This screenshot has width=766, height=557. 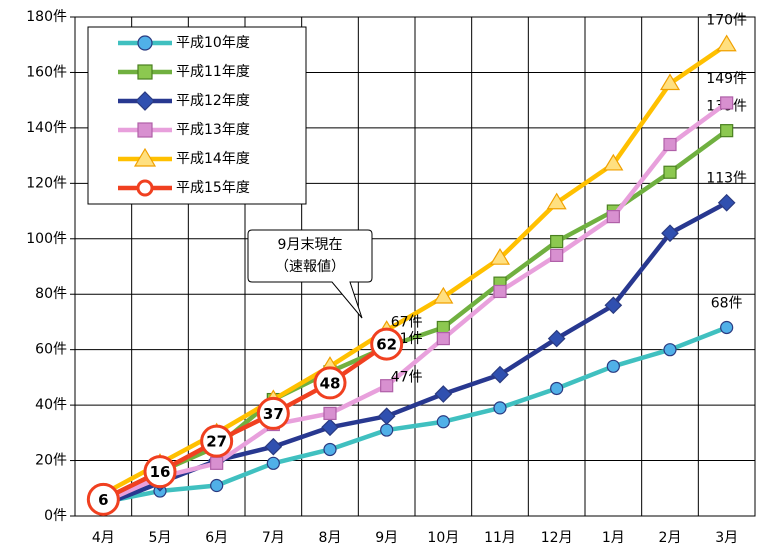 I want to click on data-label: 47件, so click(x=407, y=378).